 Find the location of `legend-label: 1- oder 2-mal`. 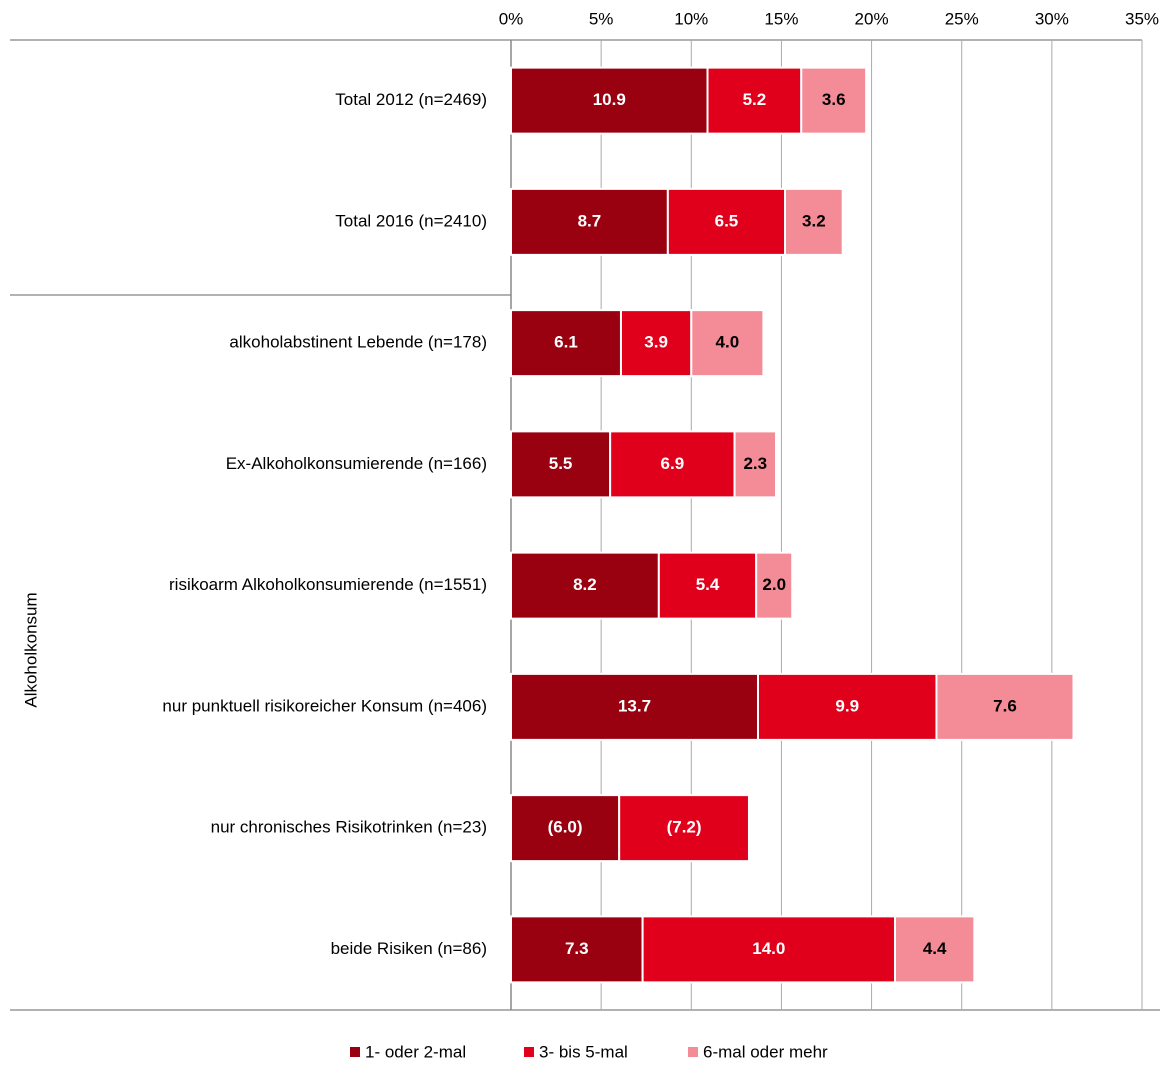

legend-label: 1- oder 2-mal is located at coordinates (415, 1051).